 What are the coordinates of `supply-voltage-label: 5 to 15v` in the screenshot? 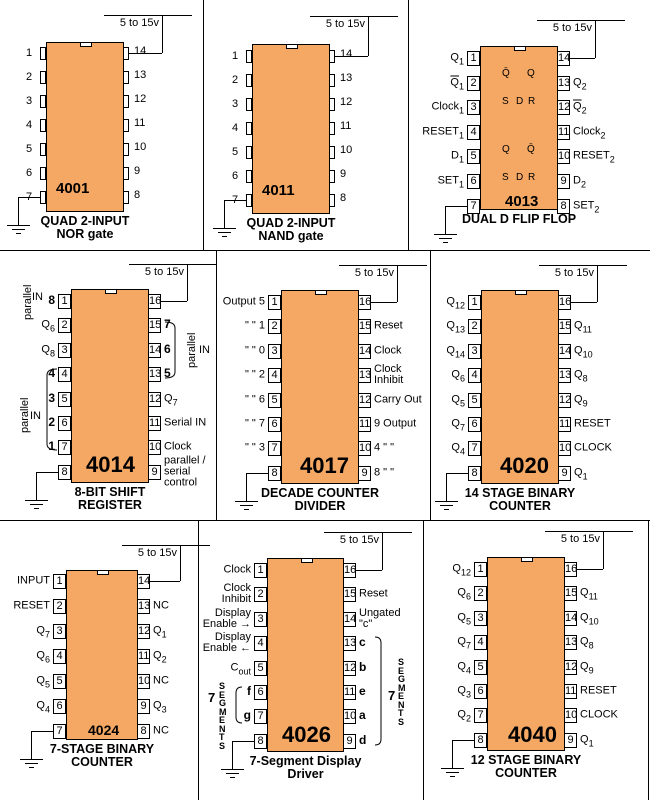 It's located at (580, 539).